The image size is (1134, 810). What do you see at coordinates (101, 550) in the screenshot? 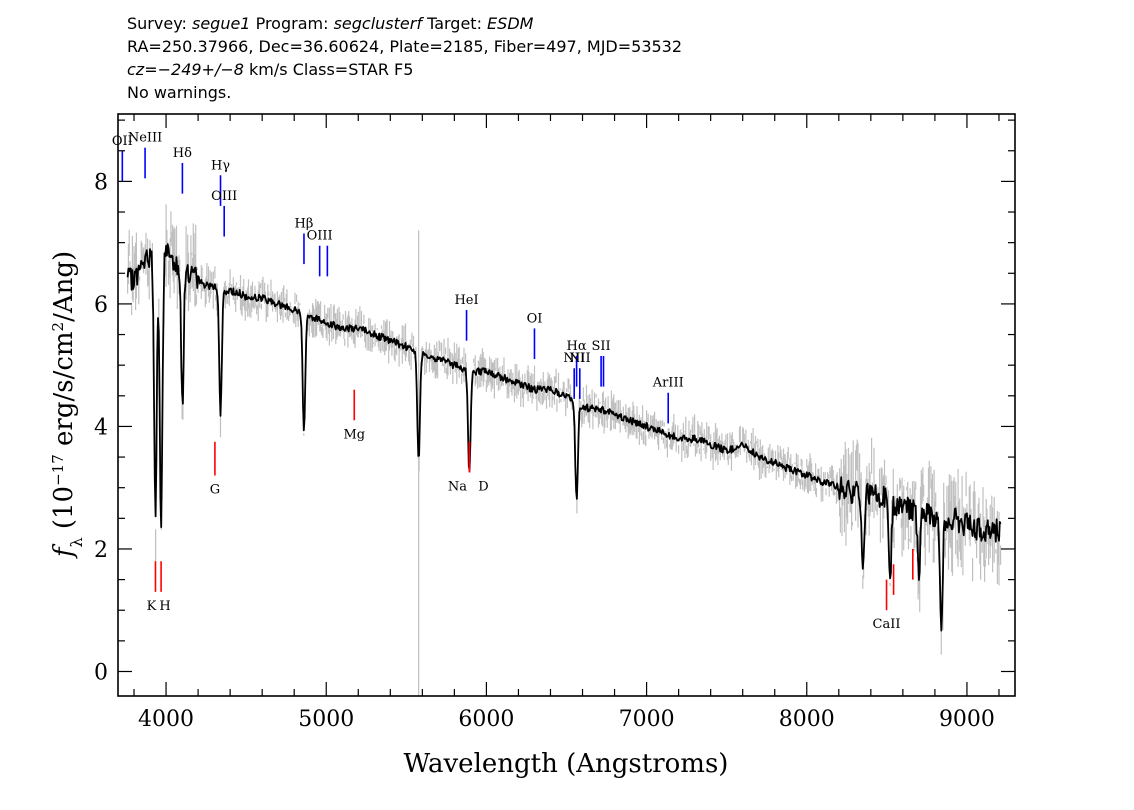
I see `y-tick-label: 2` at bounding box center [101, 550].